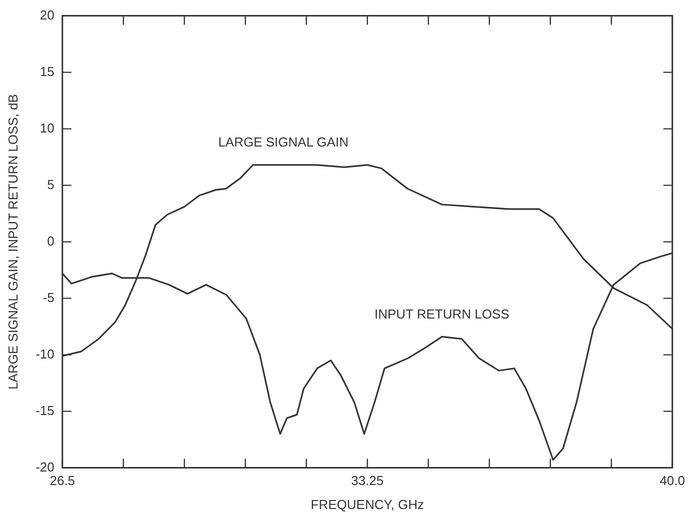 This screenshot has width=691, height=521. Describe the element at coordinates (12, 242) in the screenshot. I see `y-axis-title: LARGE SIGNAL GAIN, INPUT RETURN LOSS, dB` at that location.